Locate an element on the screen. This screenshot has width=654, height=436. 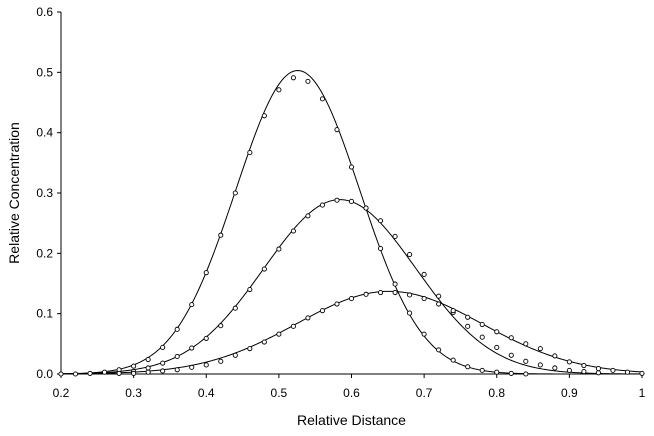
y-tick-label: 0.2 is located at coordinates (44, 253).